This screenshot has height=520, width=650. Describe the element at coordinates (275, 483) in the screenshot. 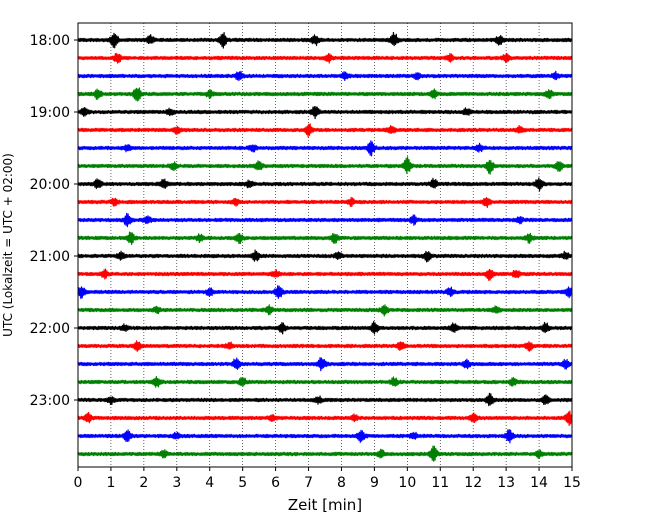

I see `x-tick-label-6: 6` at that location.